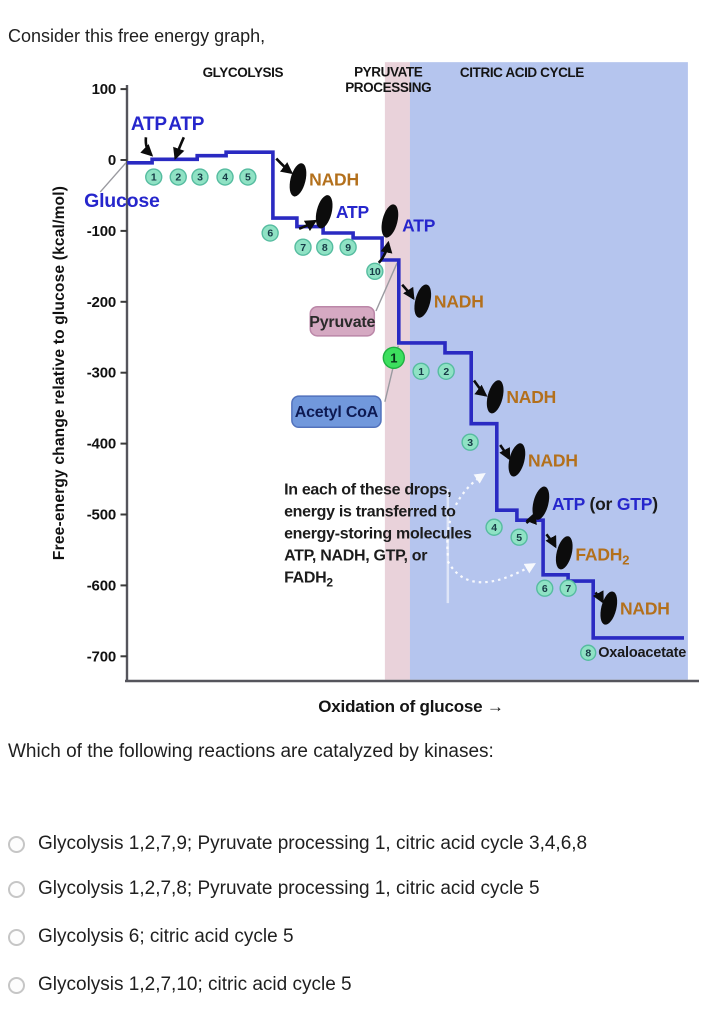  I want to click on phase-header-2: PROCESSING, so click(388, 87).